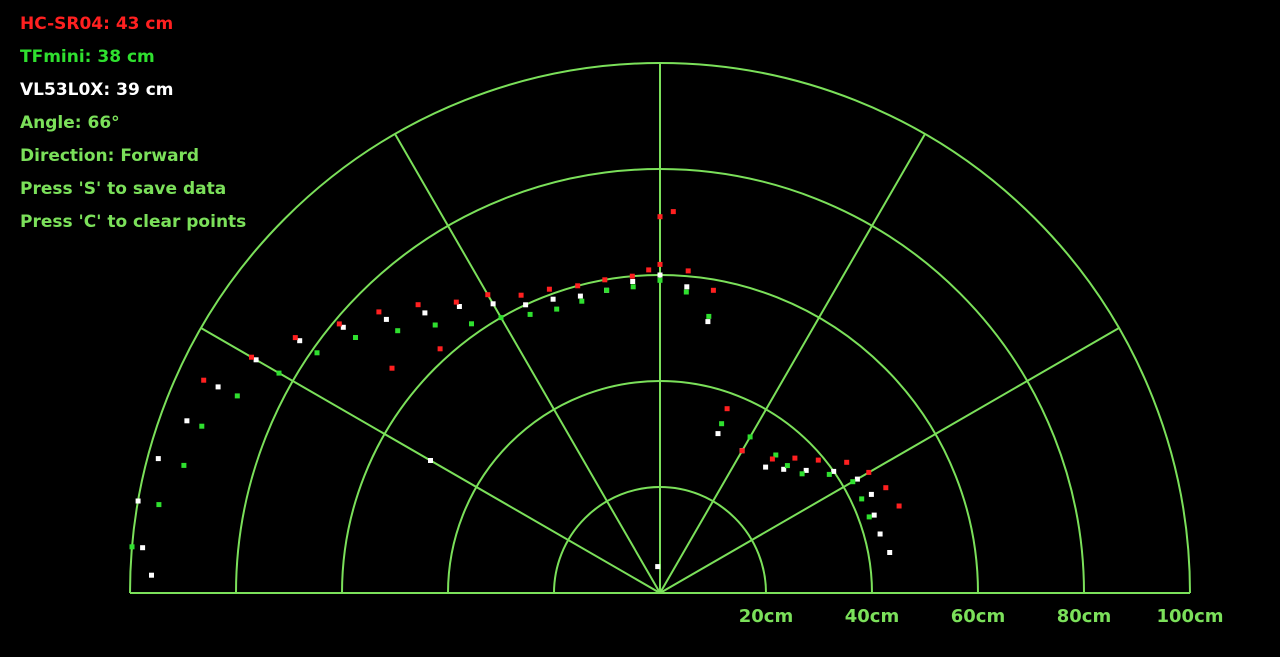 The width and height of the screenshot is (1280, 657). I want to click on vl53l0x-readout: VL53L0X: 39 cm, so click(97, 90).